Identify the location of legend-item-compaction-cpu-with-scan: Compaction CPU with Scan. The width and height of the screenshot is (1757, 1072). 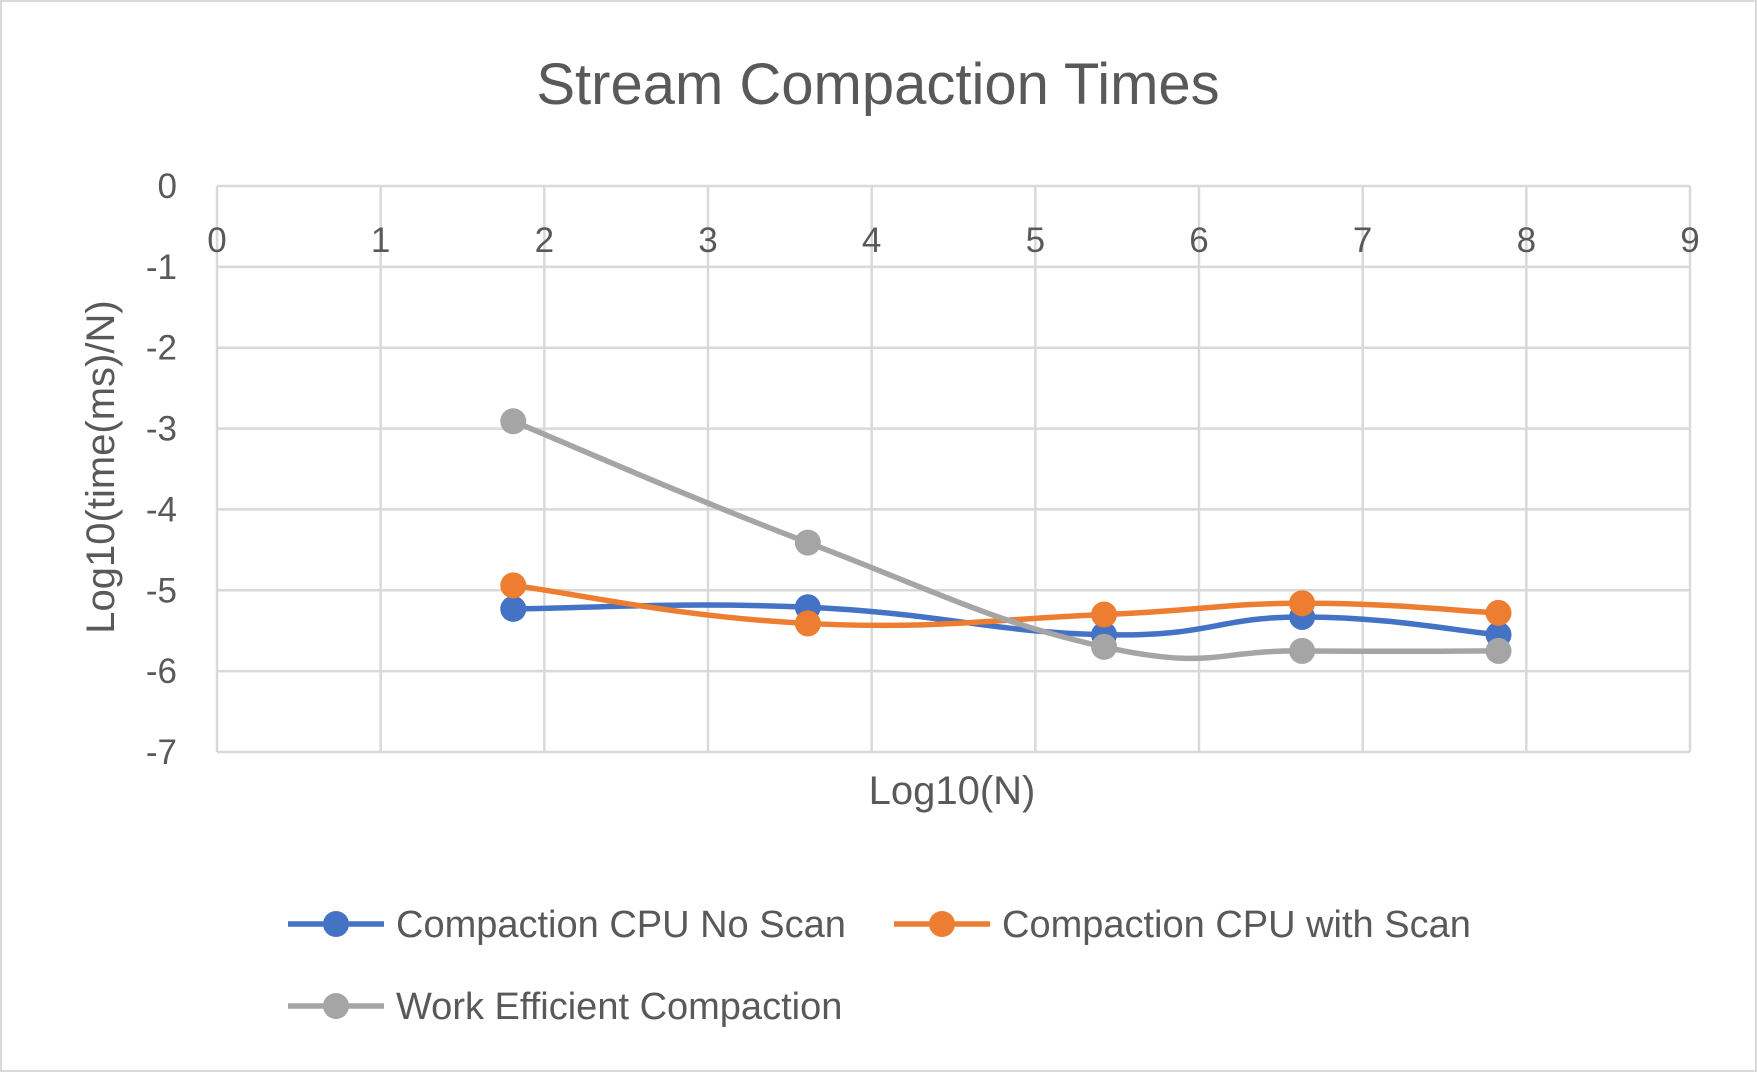
(1182, 925).